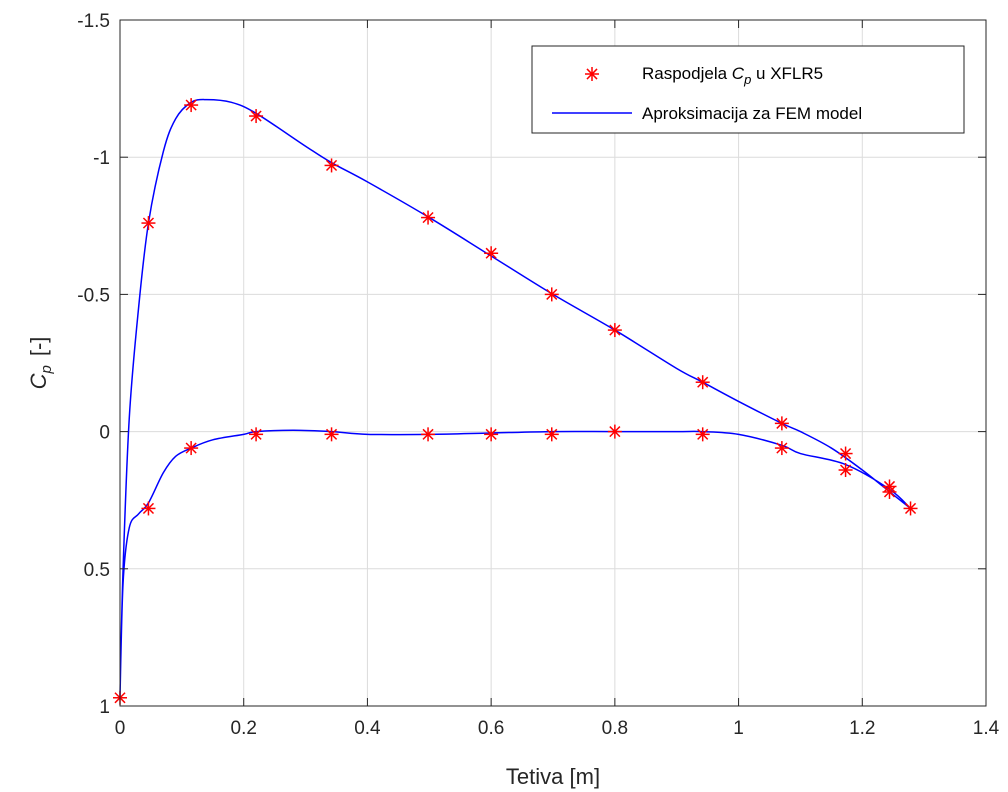 This screenshot has width=1008, height=792. Describe the element at coordinates (38, 381) in the screenshot. I see `y-axis-label-main: C` at that location.